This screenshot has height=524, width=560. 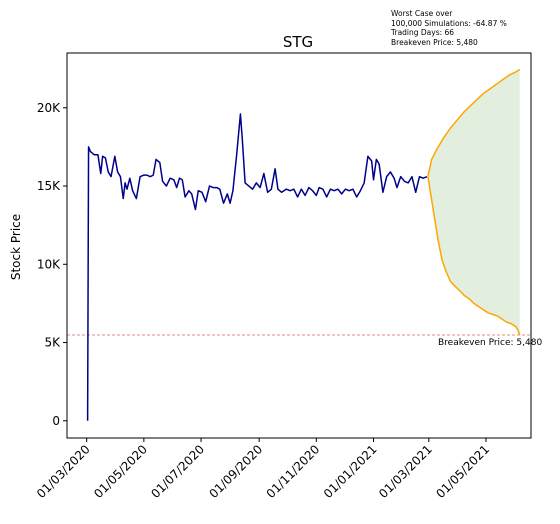 What do you see at coordinates (293, 471) in the screenshot?
I see `x-tick-label: 01/11/2020` at bounding box center [293, 471].